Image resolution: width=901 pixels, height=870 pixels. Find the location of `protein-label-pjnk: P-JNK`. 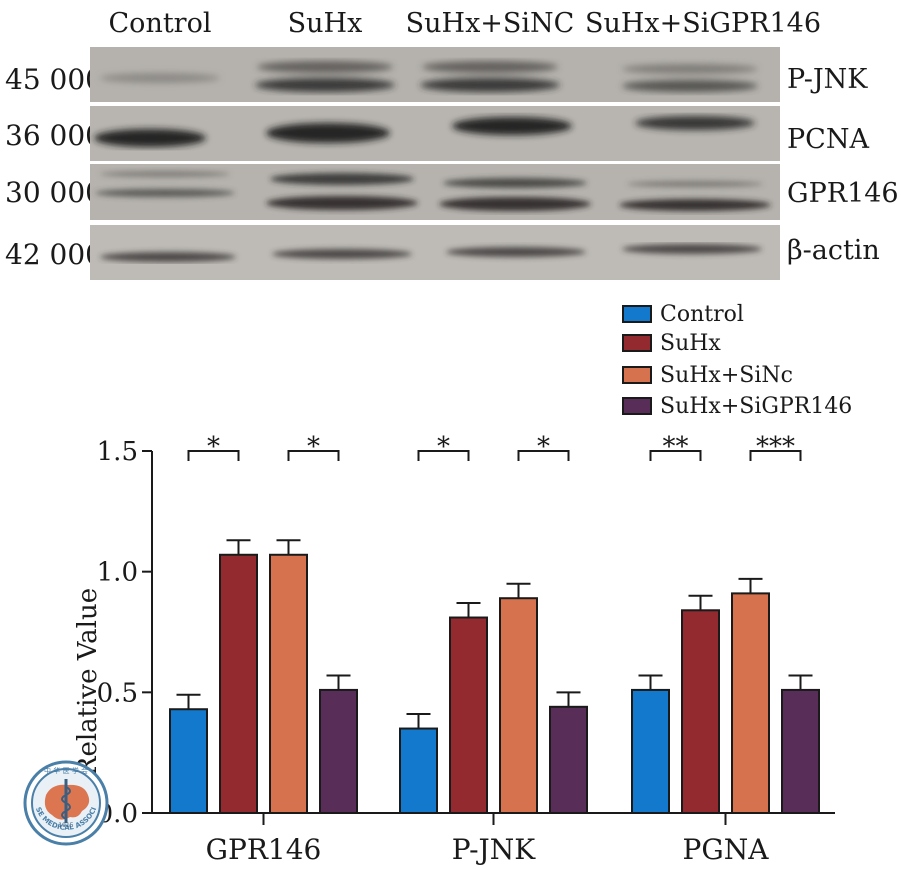

protein-label-pjnk: P-JNK is located at coordinates (827, 79).